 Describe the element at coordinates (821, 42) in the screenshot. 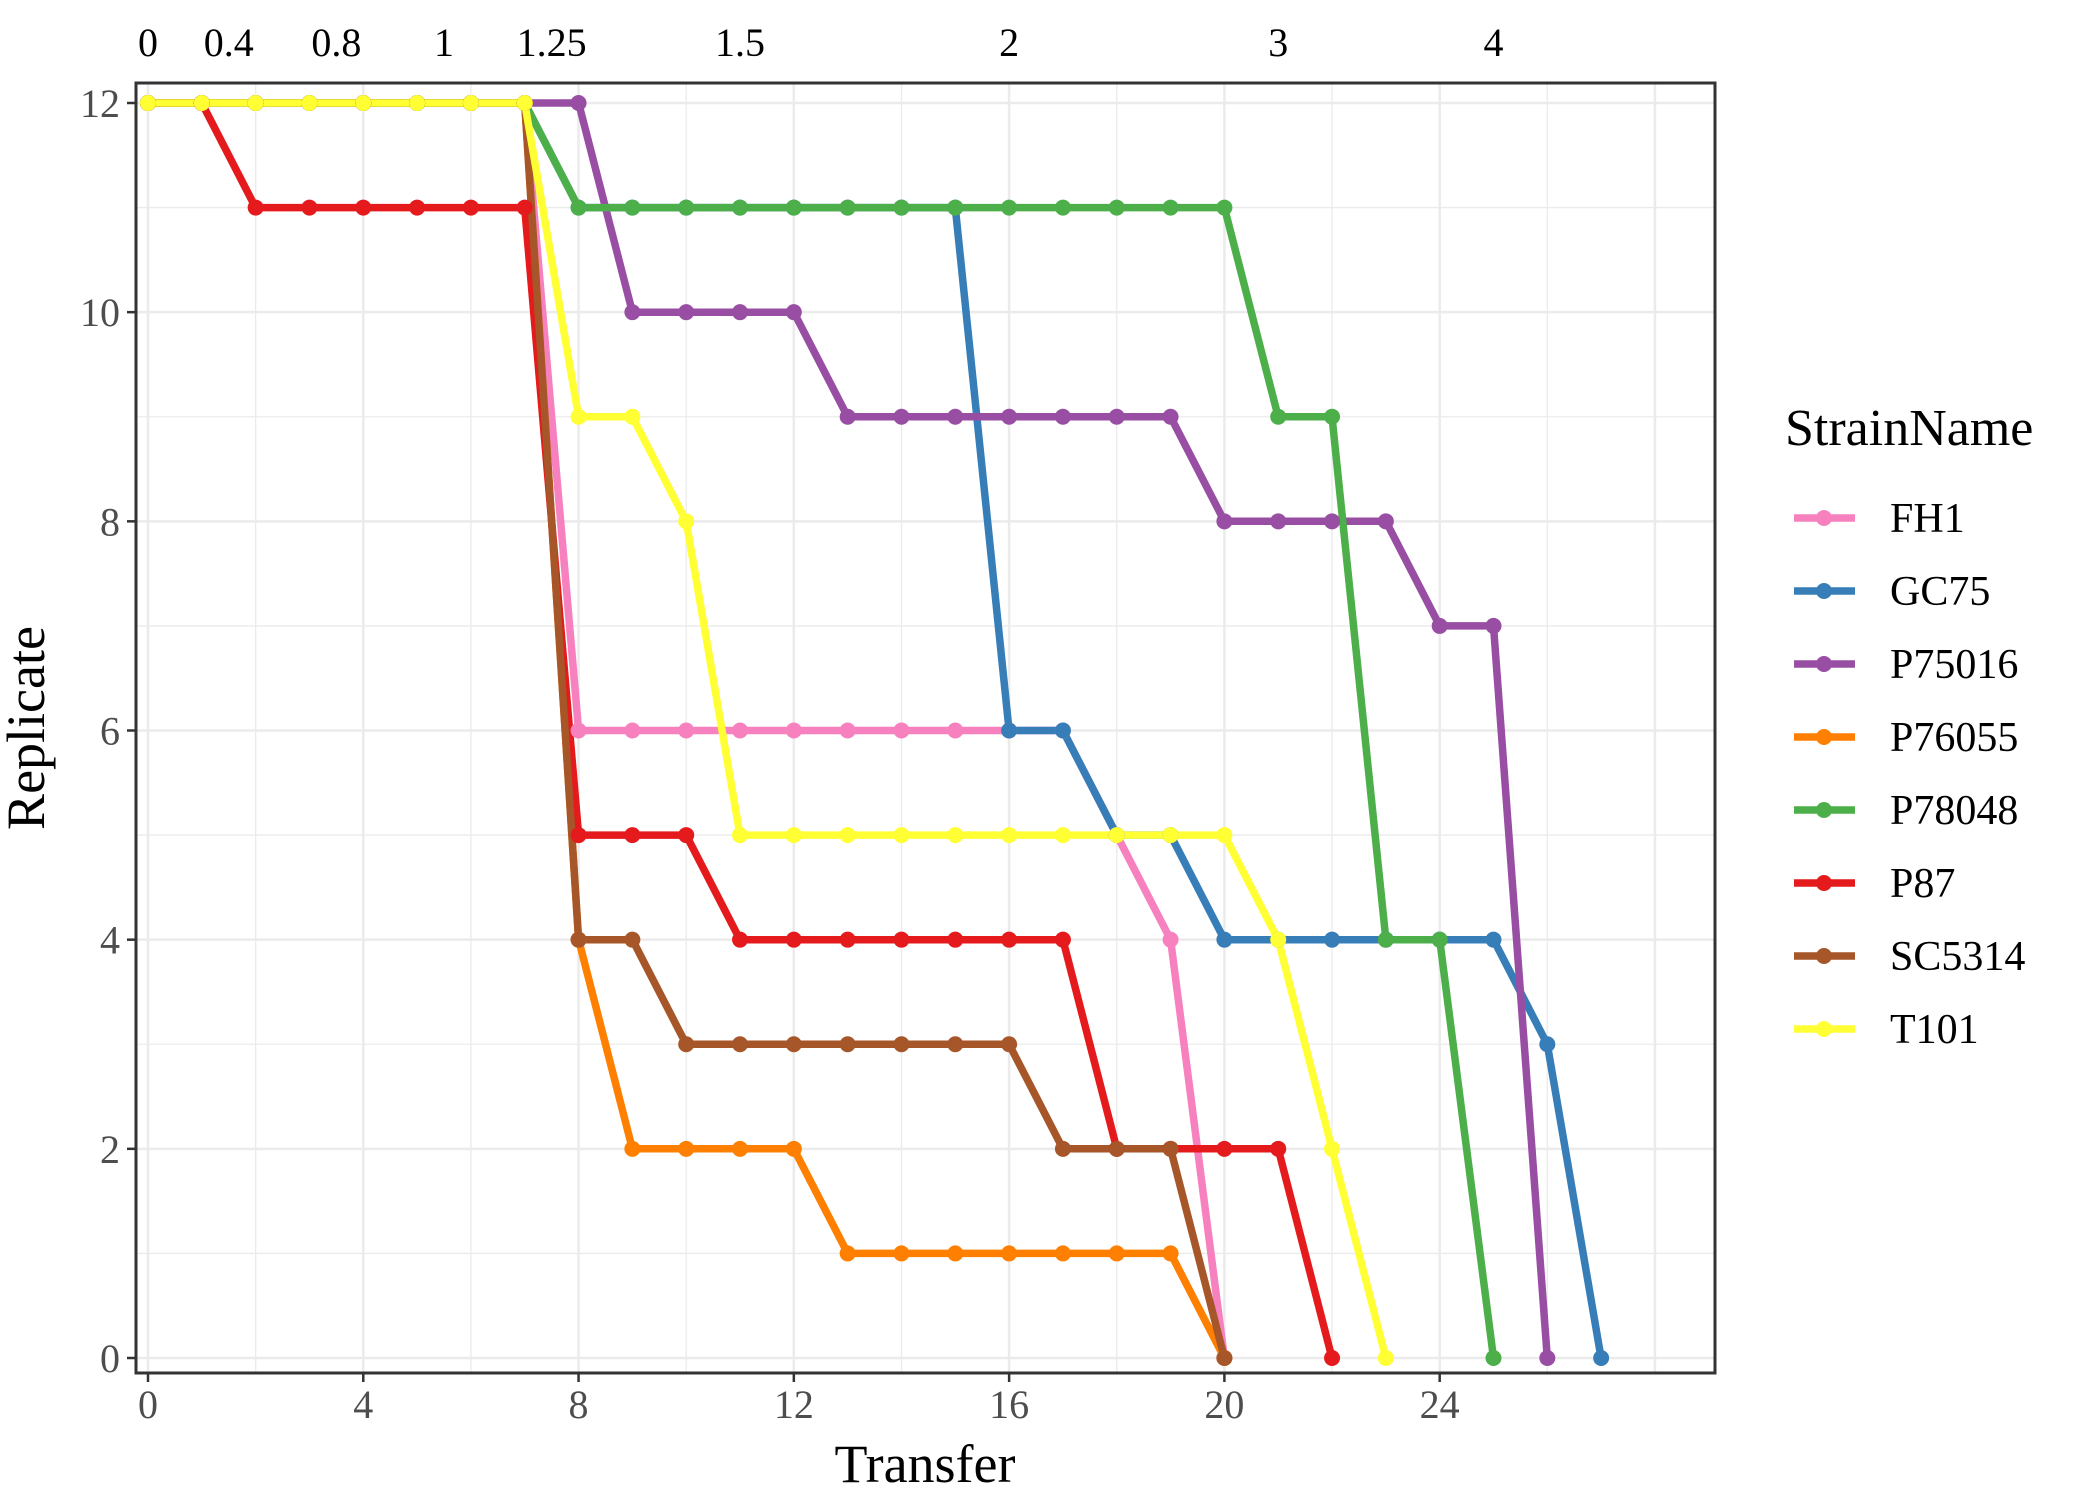

I see `top-axis-labels: 0 0.4 0.8 1 1.25 1.5 2 3 4` at that location.